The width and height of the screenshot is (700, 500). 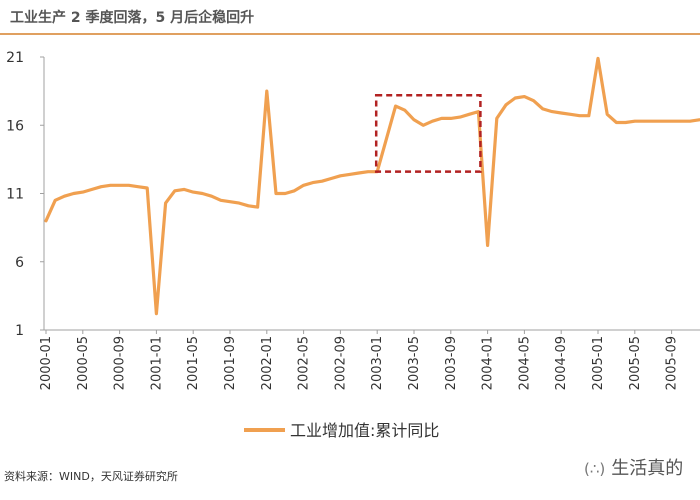 I want to click on legend: 工业增加值:累计同比, so click(x=341, y=430).